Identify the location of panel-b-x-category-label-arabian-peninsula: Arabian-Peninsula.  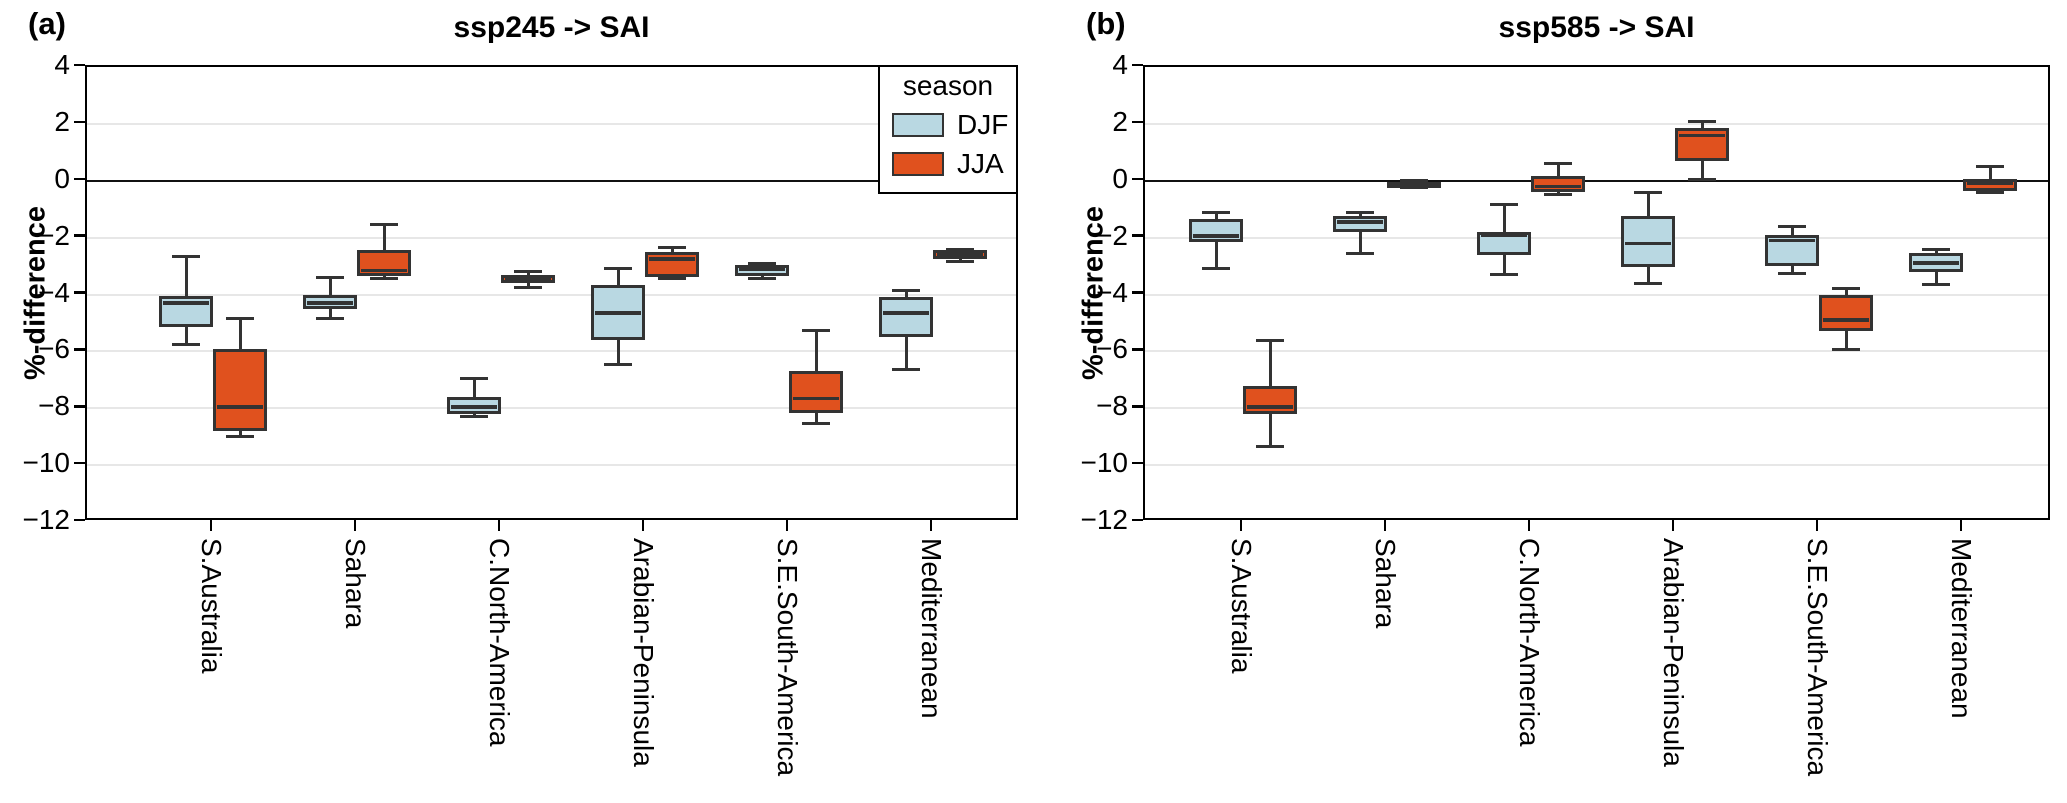
(1673, 652).